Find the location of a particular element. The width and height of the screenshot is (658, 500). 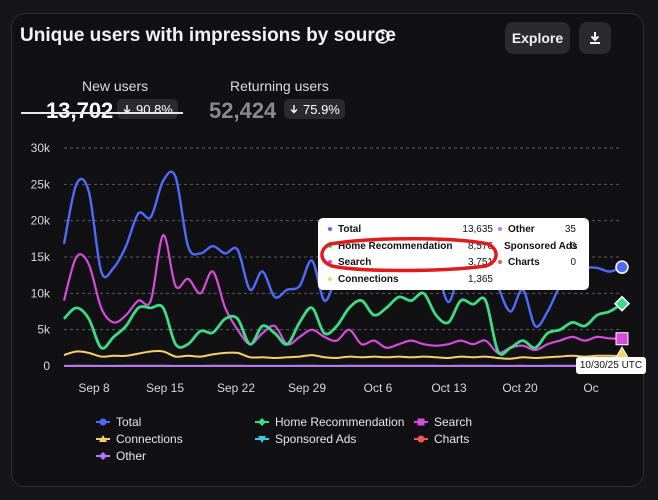

legend-item-other: Other is located at coordinates (121, 456).